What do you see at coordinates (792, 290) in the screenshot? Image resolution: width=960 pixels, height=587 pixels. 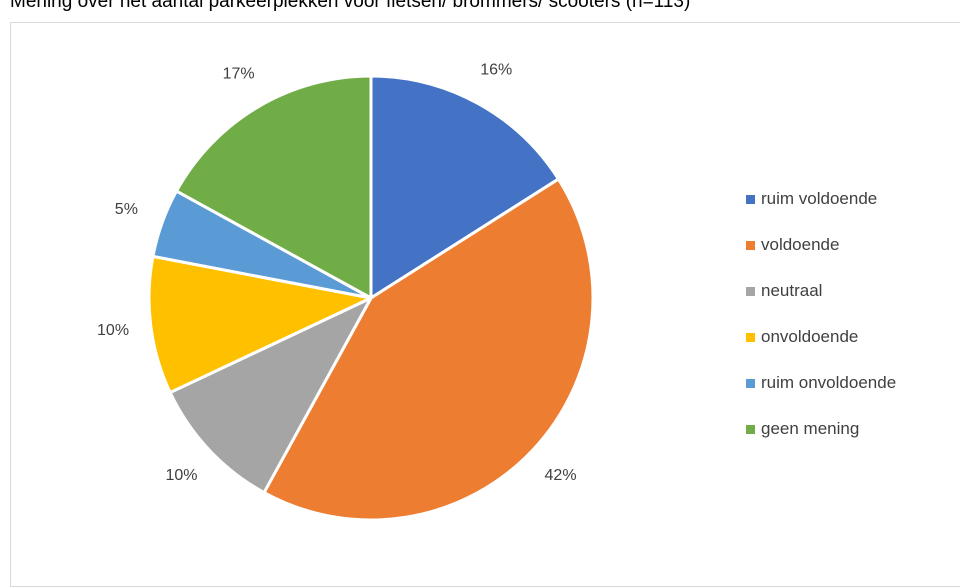 I see `legend-label: neutraal` at bounding box center [792, 290].